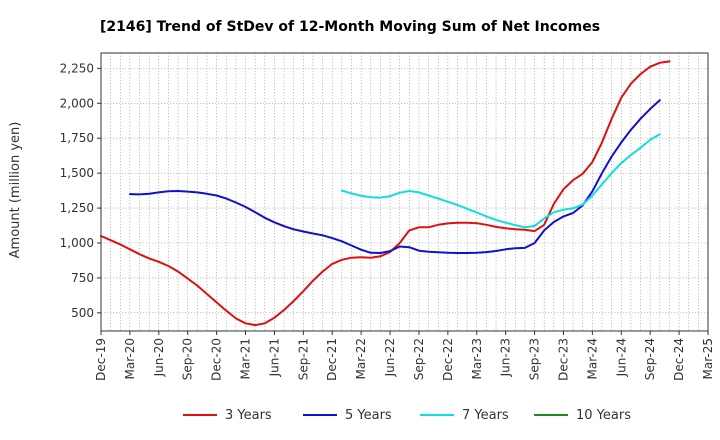  What do you see at coordinates (448, 359) in the screenshot?
I see `x-tick-label: Dec-22` at bounding box center [448, 359].